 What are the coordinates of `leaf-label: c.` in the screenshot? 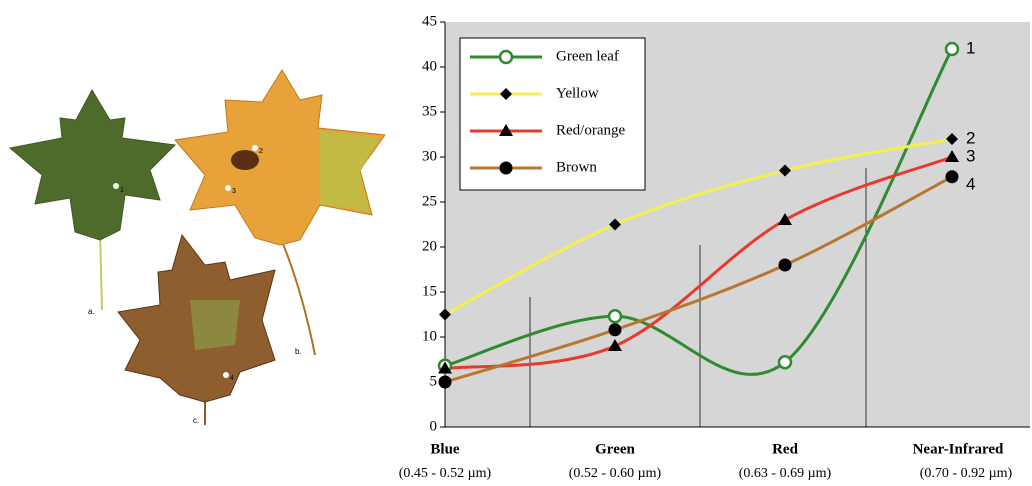 It's located at (196, 420).